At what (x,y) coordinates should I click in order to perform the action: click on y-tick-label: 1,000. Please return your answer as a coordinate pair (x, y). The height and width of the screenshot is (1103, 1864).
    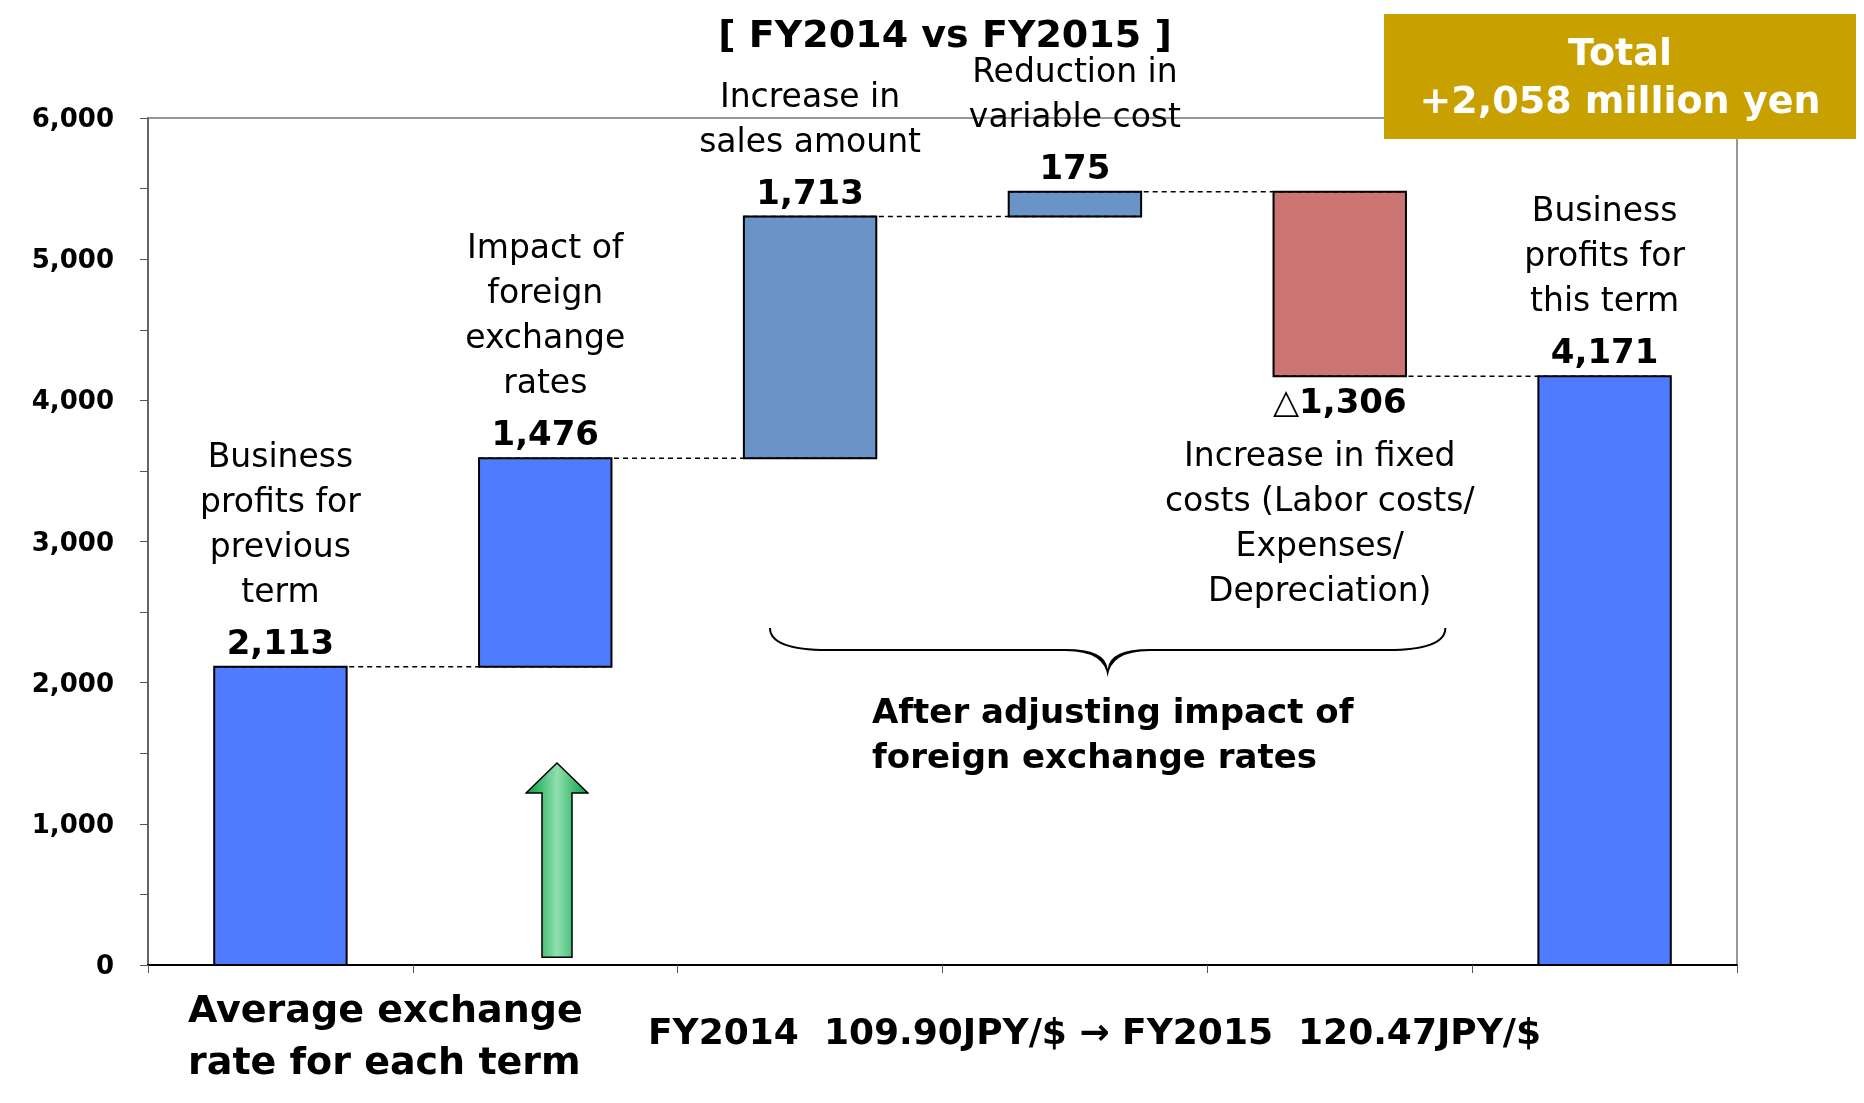
    Looking at the image, I should click on (72, 823).